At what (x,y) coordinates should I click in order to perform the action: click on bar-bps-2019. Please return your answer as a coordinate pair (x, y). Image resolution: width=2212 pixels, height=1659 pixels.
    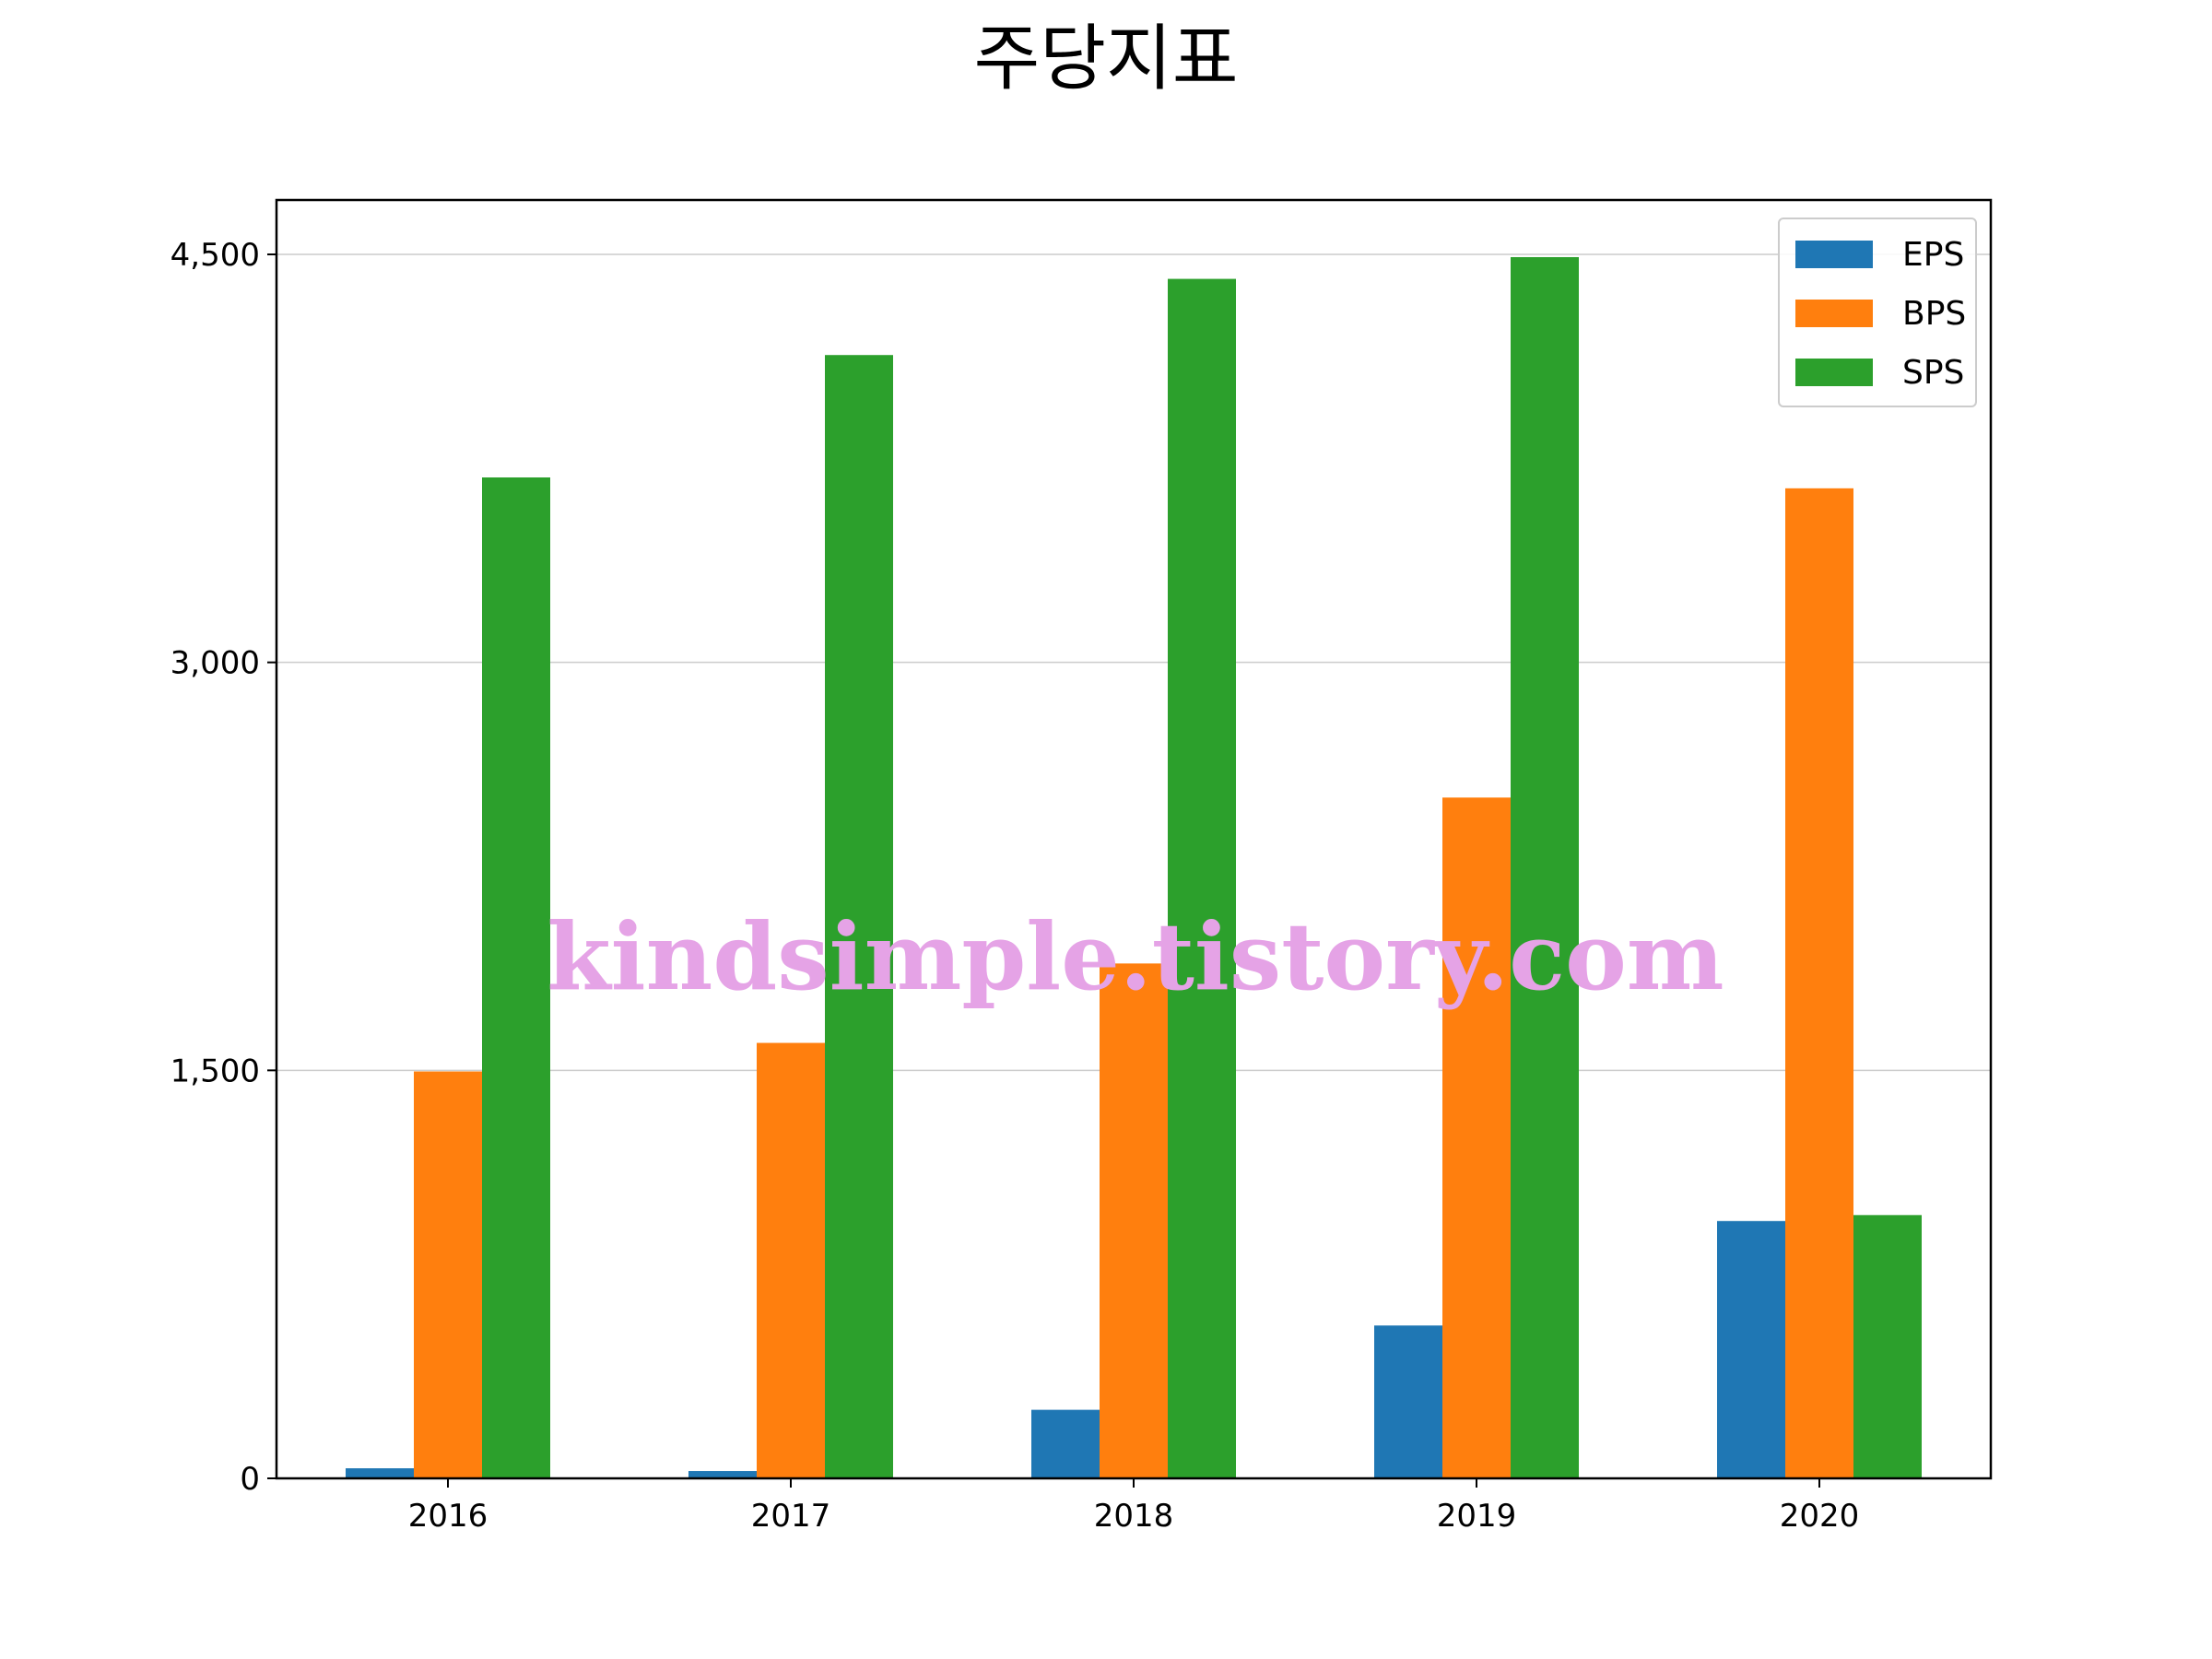
    Looking at the image, I should click on (1476, 1137).